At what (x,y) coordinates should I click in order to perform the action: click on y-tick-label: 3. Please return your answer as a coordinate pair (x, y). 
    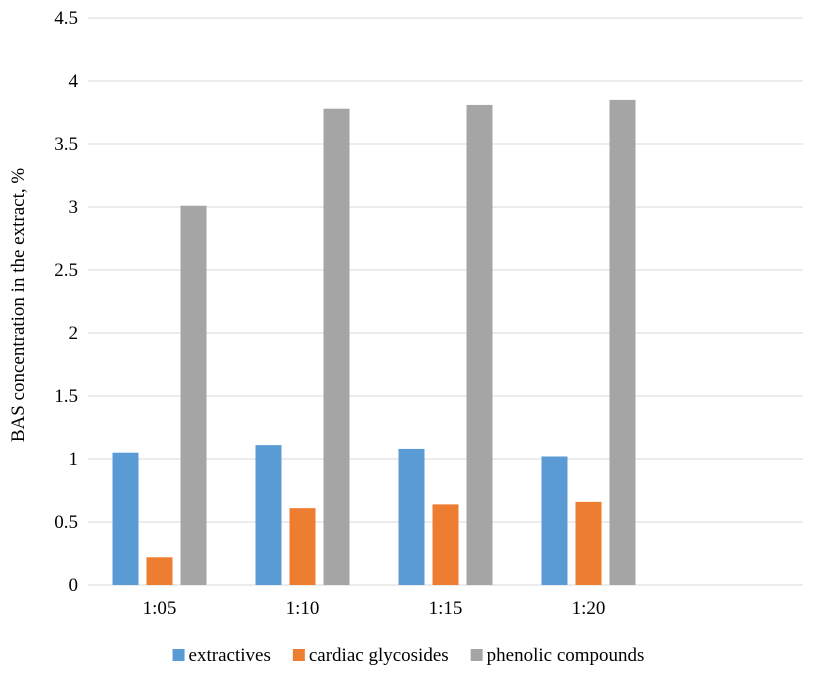
    Looking at the image, I should click on (74, 207).